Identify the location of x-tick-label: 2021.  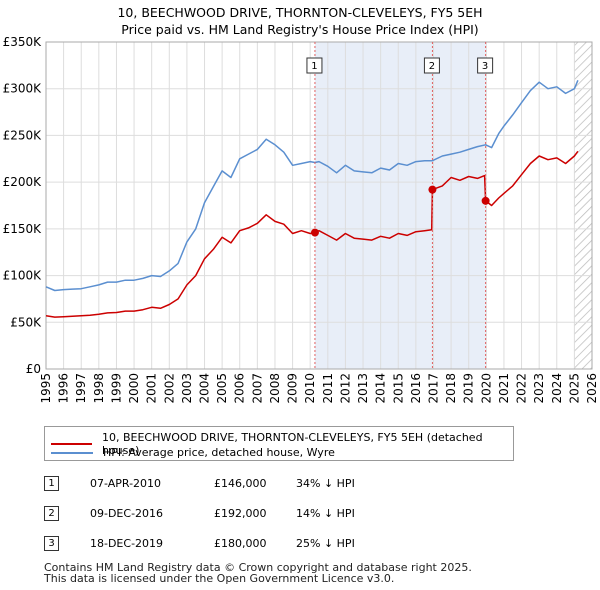
(504, 388).